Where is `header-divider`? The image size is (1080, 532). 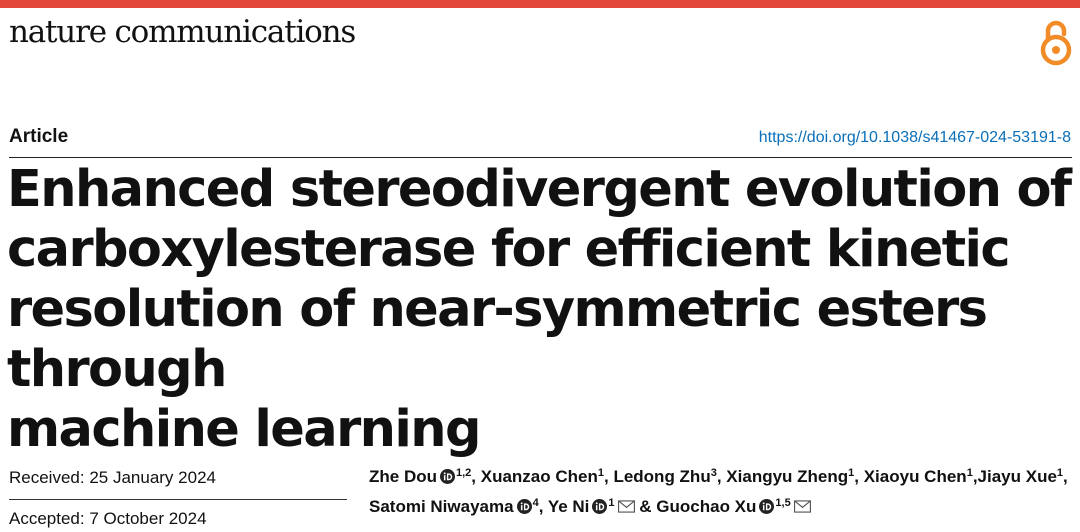
header-divider is located at coordinates (540, 157).